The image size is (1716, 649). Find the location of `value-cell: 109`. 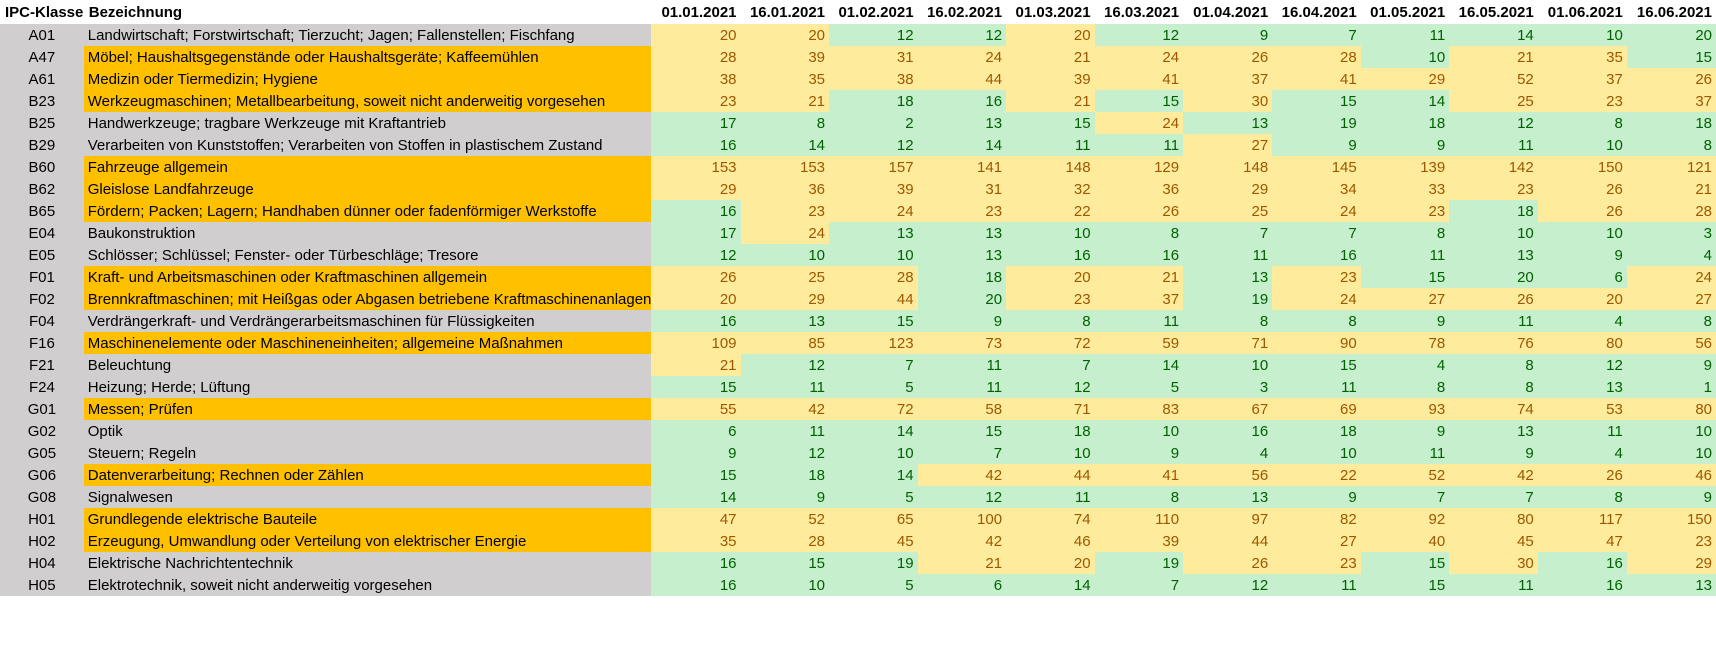

value-cell: 109 is located at coordinates (696, 343).